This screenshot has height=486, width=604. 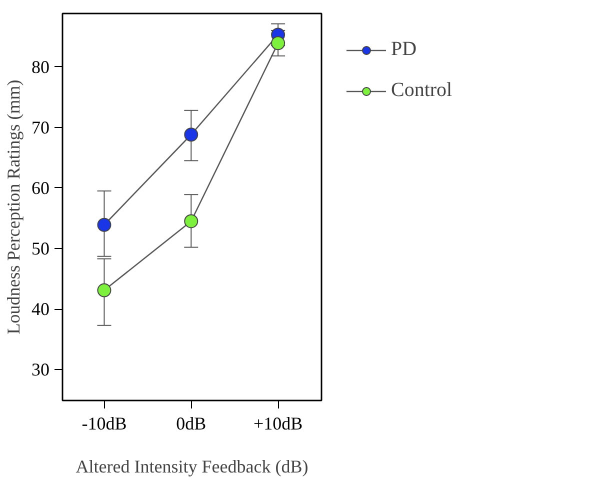 I want to click on x-tick-label: 0dB, so click(x=191, y=424).